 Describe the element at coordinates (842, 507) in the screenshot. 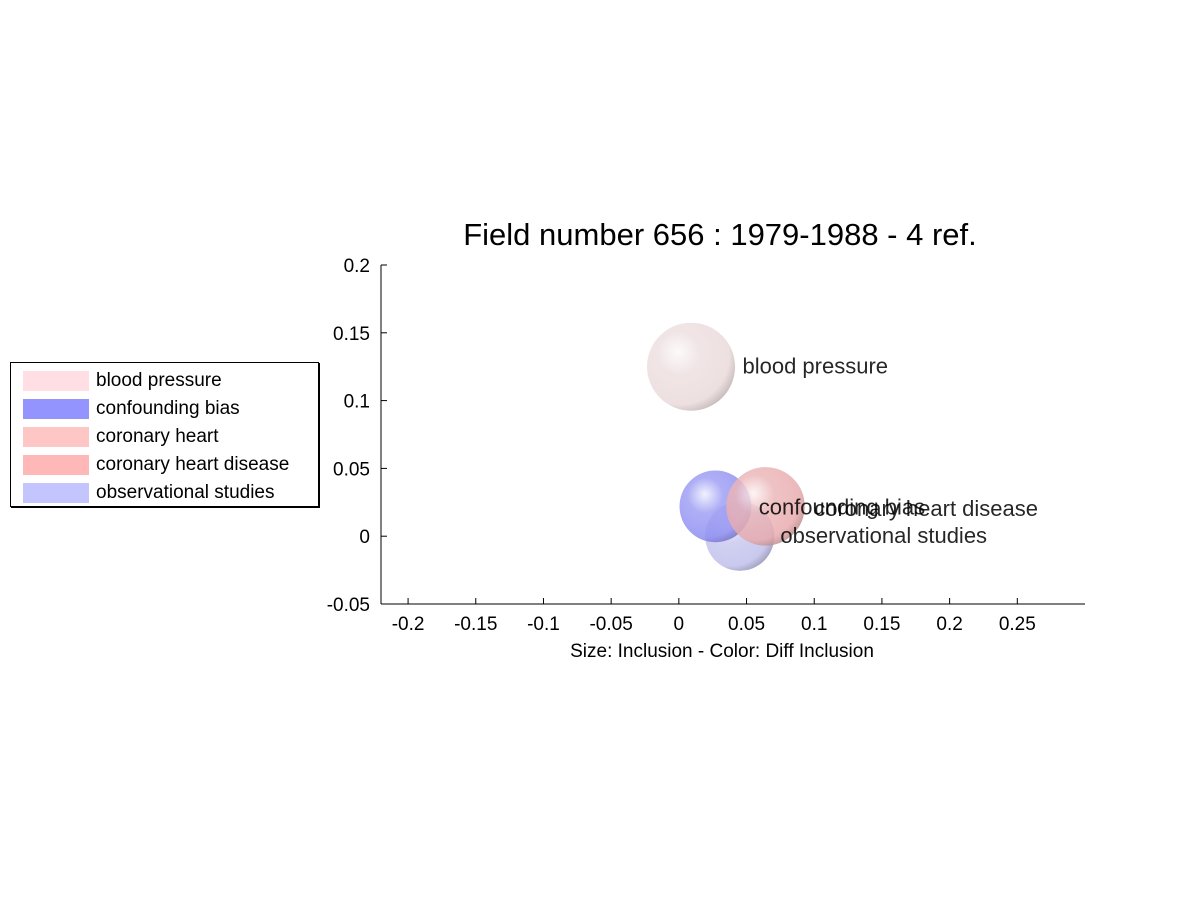

I see `point-label: confounding bias` at that location.